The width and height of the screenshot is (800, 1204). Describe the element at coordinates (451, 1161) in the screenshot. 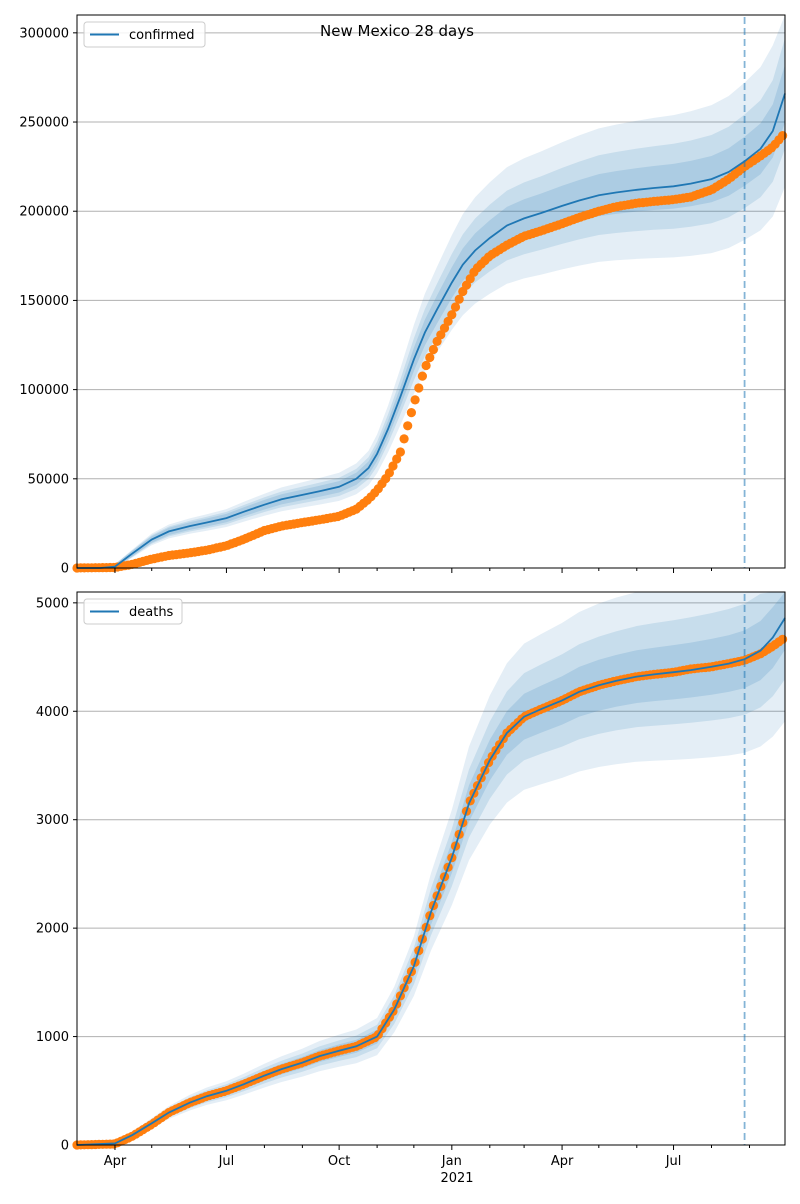

I see `x-tick-label: Jan` at that location.